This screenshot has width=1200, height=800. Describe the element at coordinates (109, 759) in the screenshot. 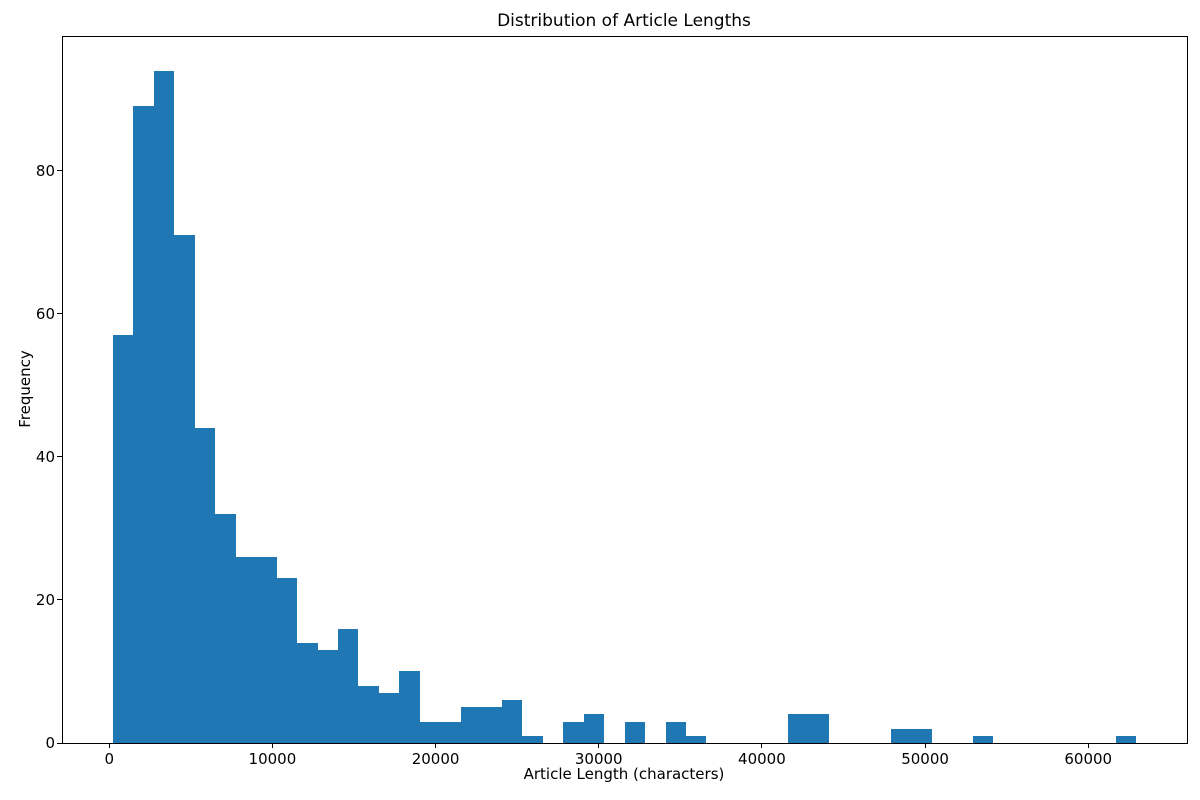

I see `x-tick-label: 0` at that location.